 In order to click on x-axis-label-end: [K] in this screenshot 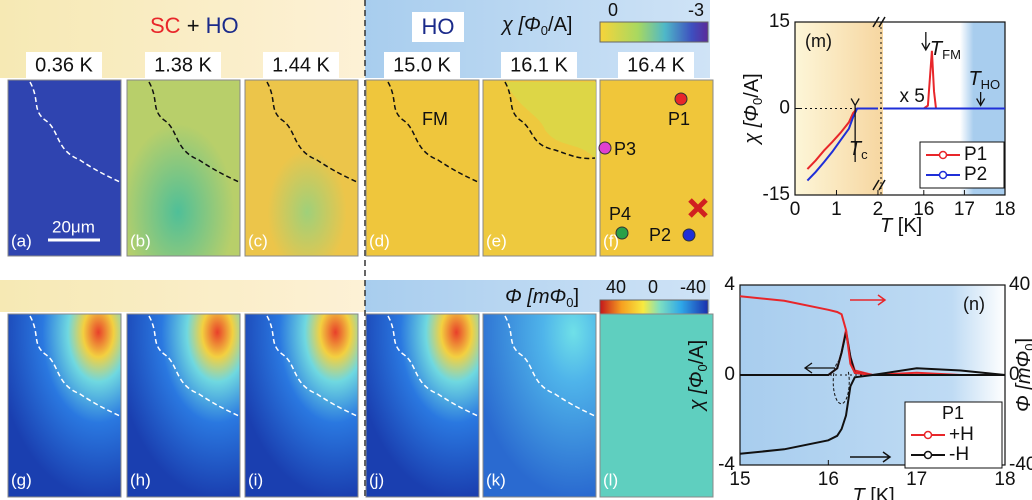, I will do `click(880, 492)`.